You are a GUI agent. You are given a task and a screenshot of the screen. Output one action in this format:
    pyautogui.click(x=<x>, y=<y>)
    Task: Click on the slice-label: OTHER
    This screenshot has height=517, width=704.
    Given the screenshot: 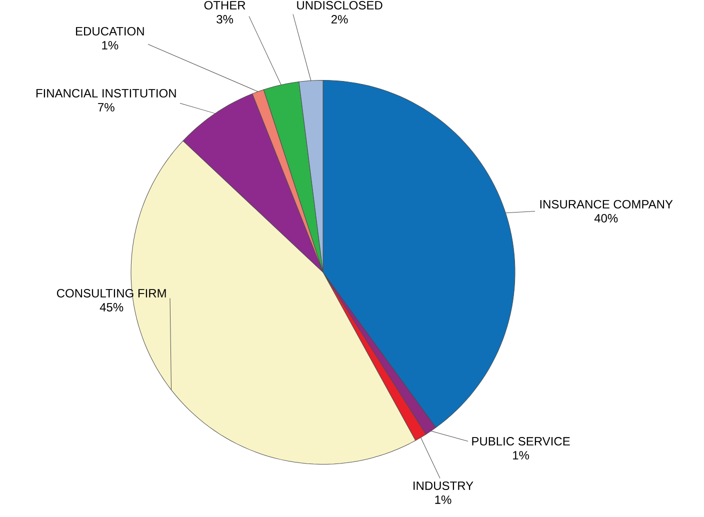 What is the action you would take?
    pyautogui.click(x=225, y=5)
    